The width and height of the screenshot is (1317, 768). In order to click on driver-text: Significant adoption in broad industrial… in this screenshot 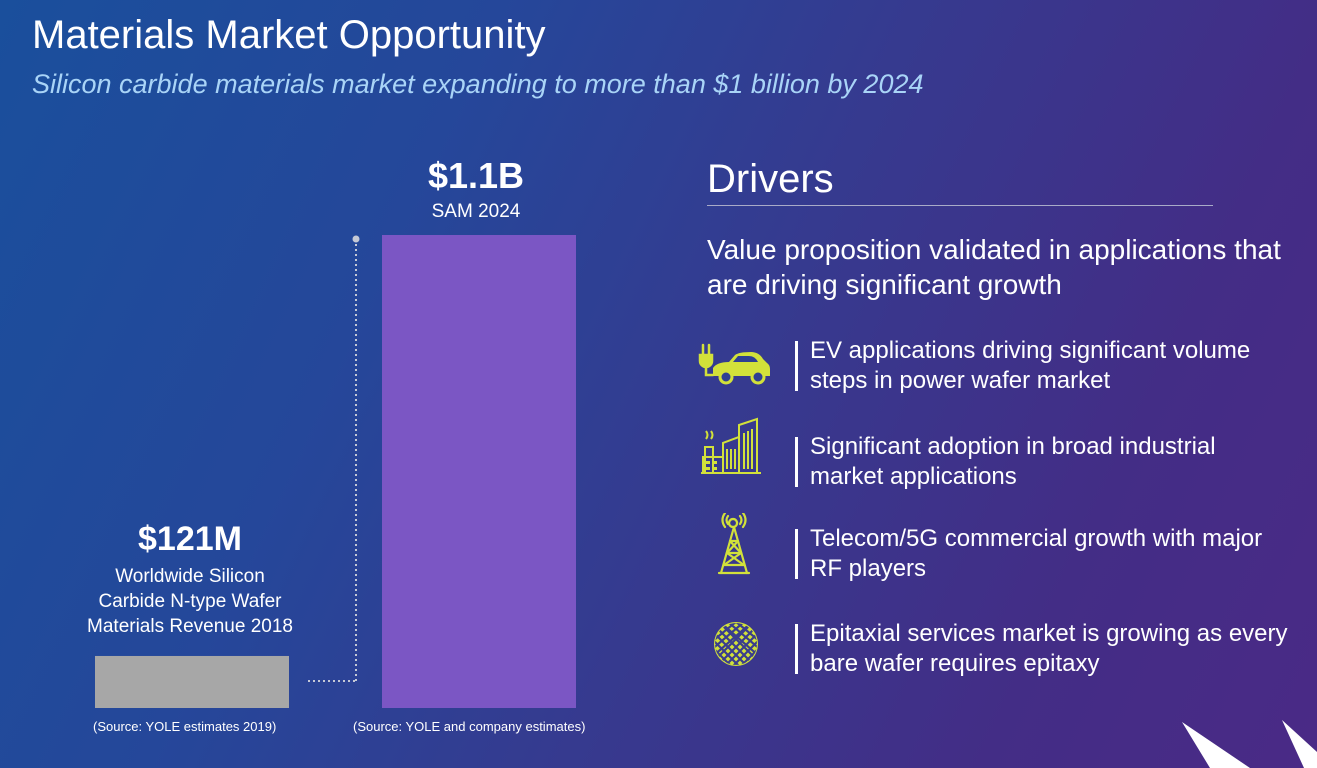, I will do `click(1013, 461)`.